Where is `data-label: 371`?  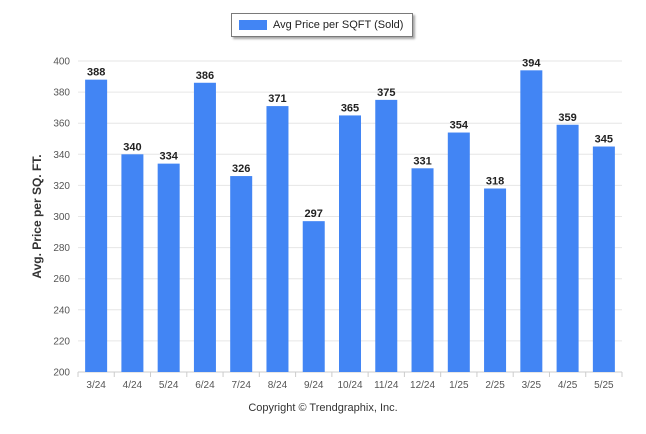 data-label: 371 is located at coordinates (277, 99).